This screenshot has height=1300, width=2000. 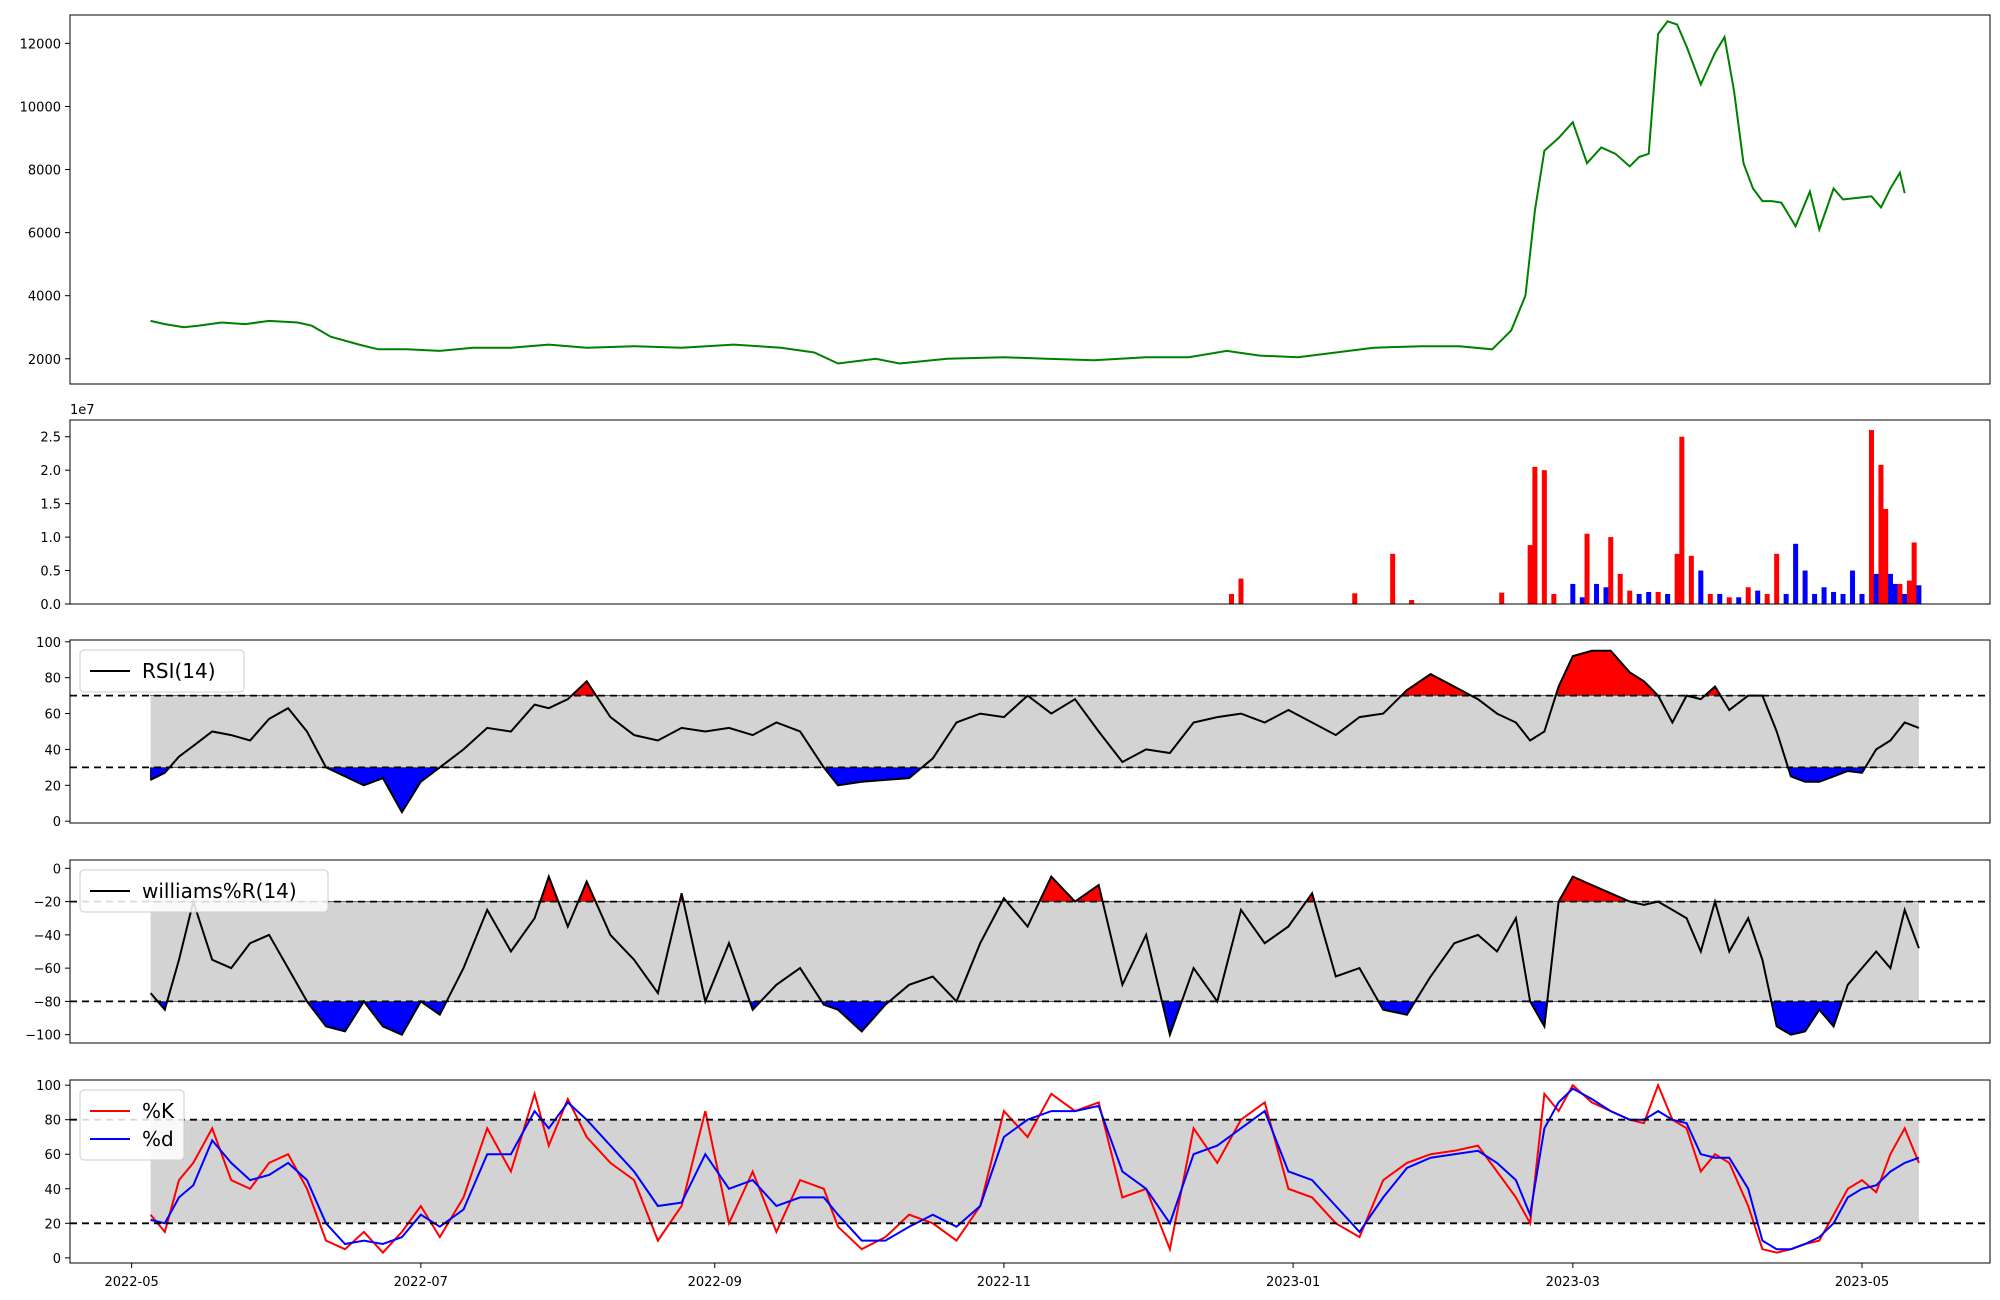 What do you see at coordinates (44, 360) in the screenshot?
I see `price-ytick-label: 2000` at bounding box center [44, 360].